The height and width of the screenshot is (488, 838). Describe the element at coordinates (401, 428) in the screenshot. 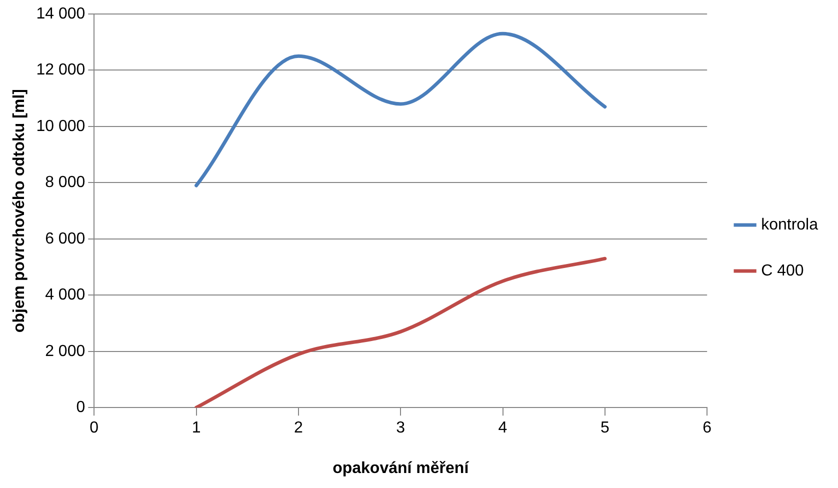

I see `x-tick-label: 3` at that location.